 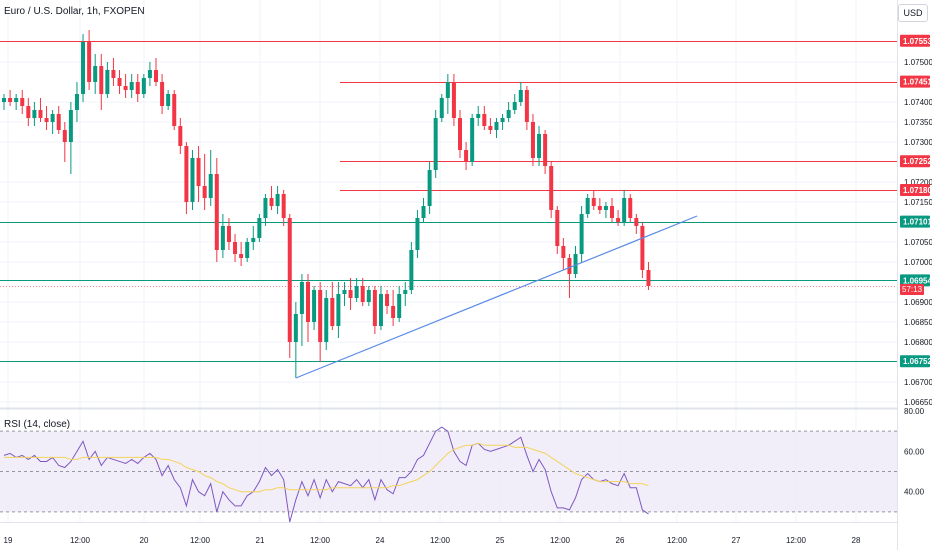 I want to click on price-tick-label: 1.07400, so click(x=918, y=102).